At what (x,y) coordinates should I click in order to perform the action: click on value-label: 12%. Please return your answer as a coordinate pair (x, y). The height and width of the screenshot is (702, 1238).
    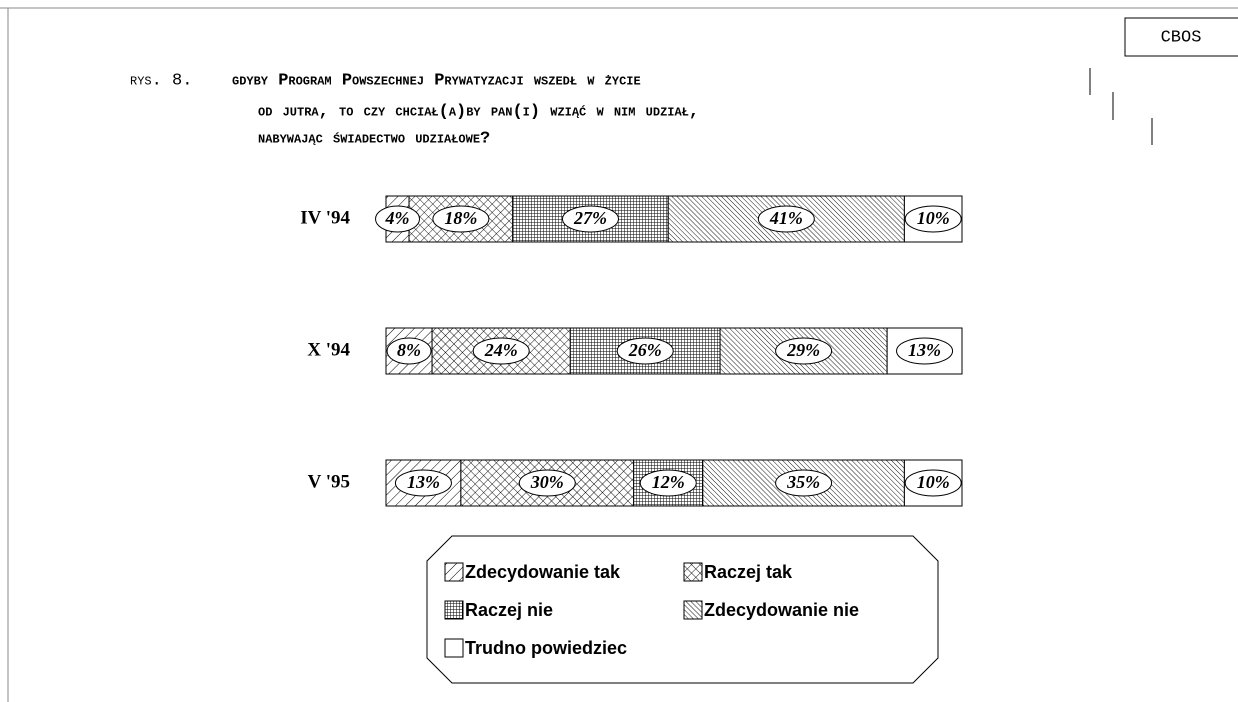
    Looking at the image, I should click on (668, 482).